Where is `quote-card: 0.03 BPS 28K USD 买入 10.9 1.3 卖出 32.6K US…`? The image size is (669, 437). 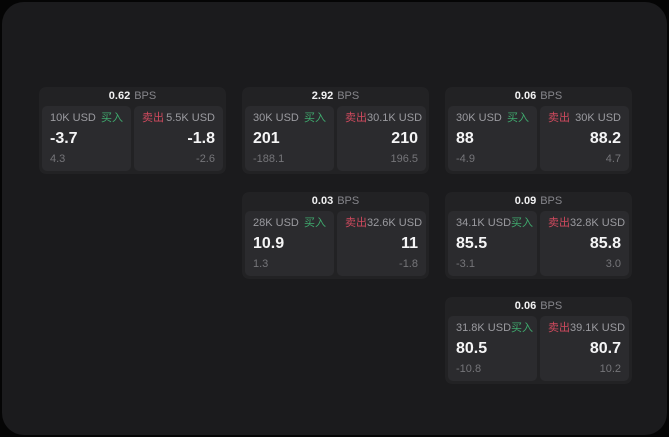 quote-card: 0.03 BPS 28K USD 买入 10.9 1.3 卖出 32.6K US… is located at coordinates (335, 235).